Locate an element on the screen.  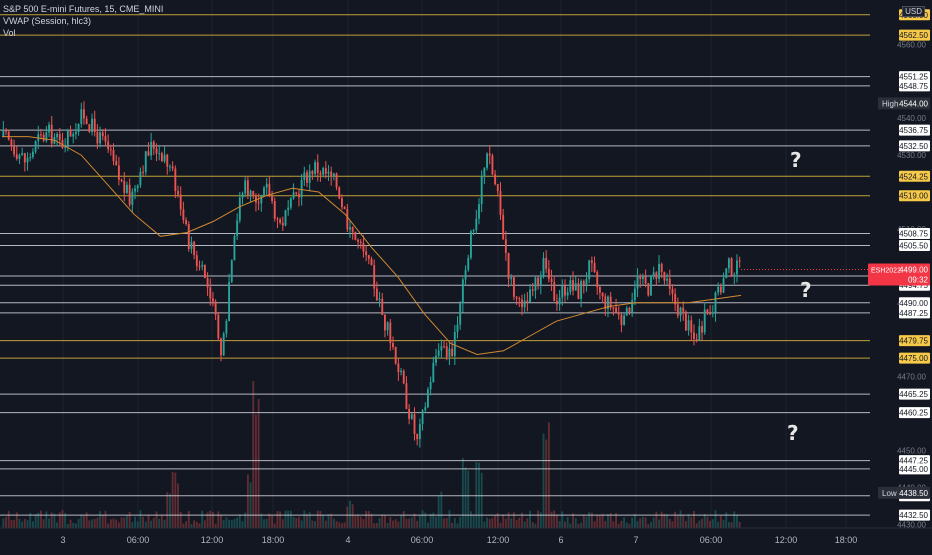
low-label: Low is located at coordinates (889, 493).